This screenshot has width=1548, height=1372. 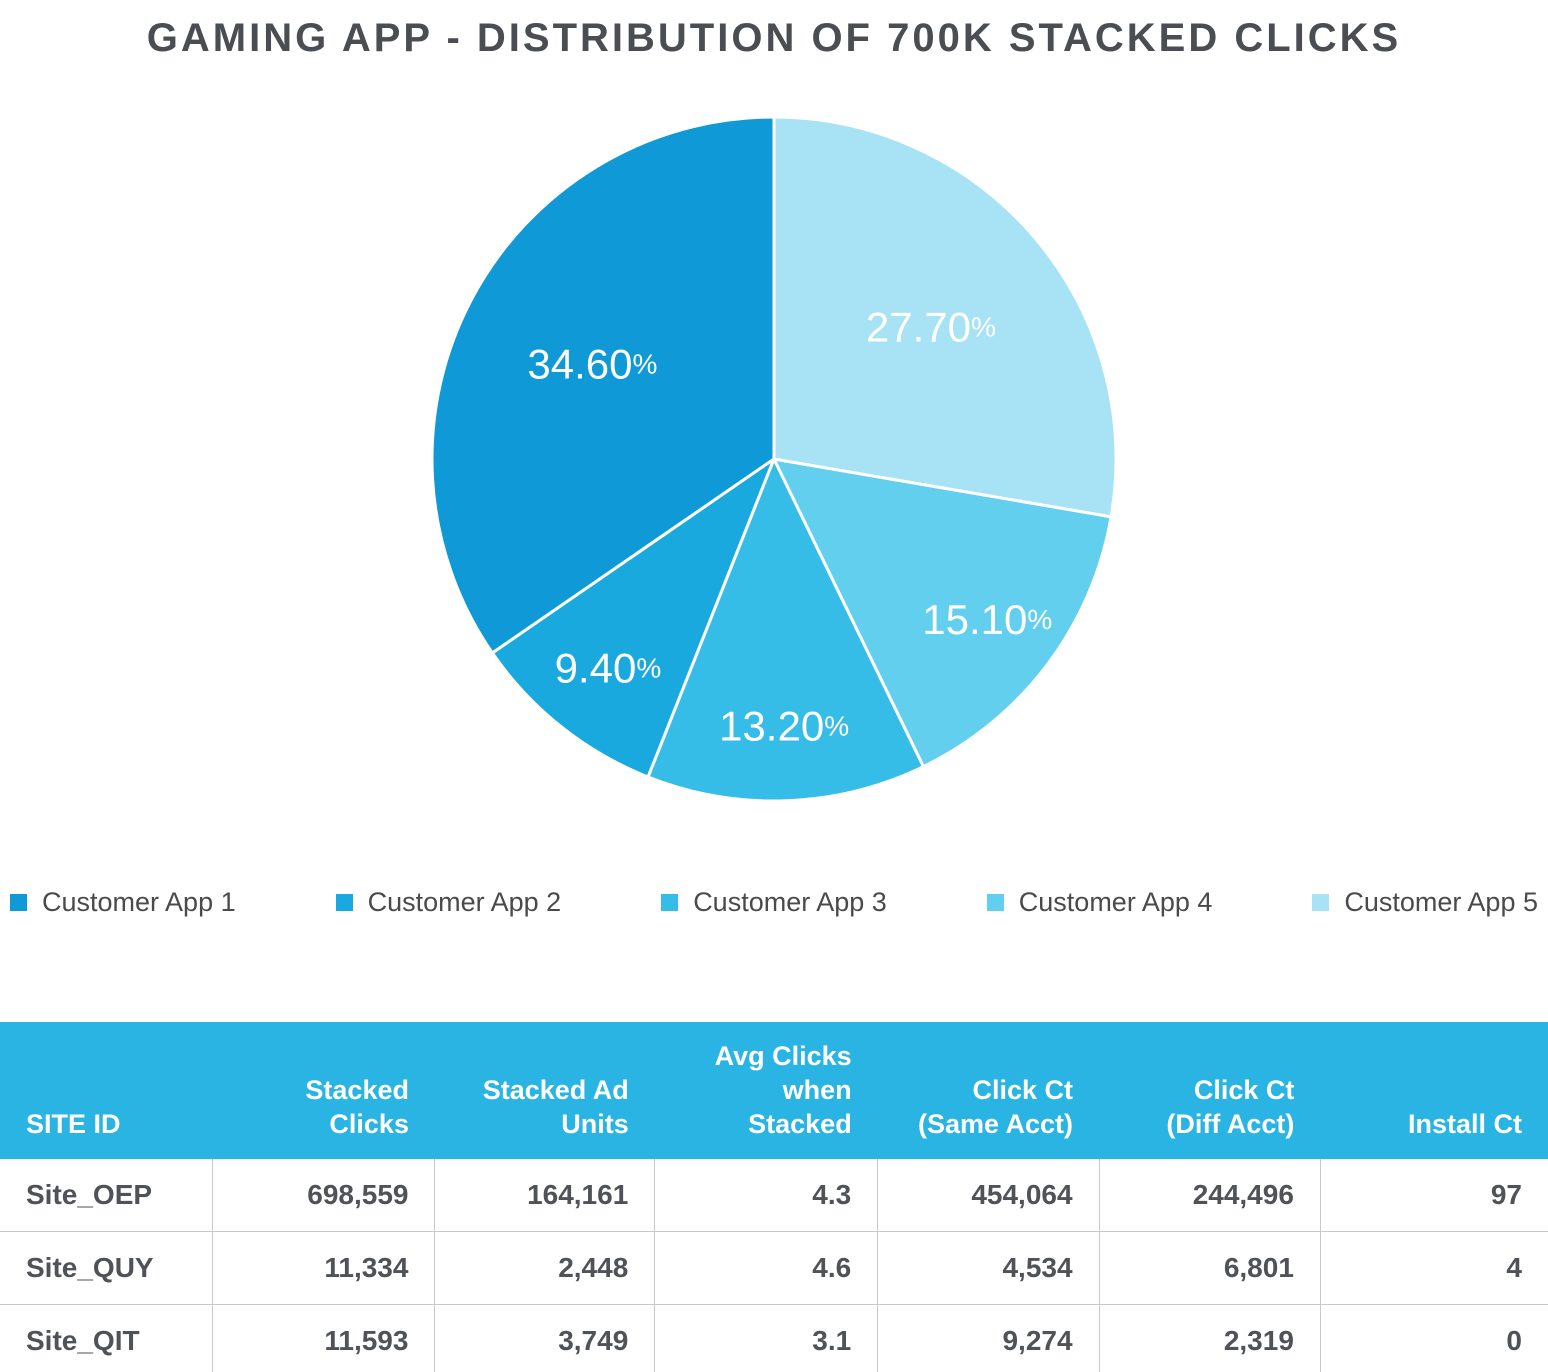 I want to click on pie-slice-label-1: 34.60%, so click(x=592, y=363).